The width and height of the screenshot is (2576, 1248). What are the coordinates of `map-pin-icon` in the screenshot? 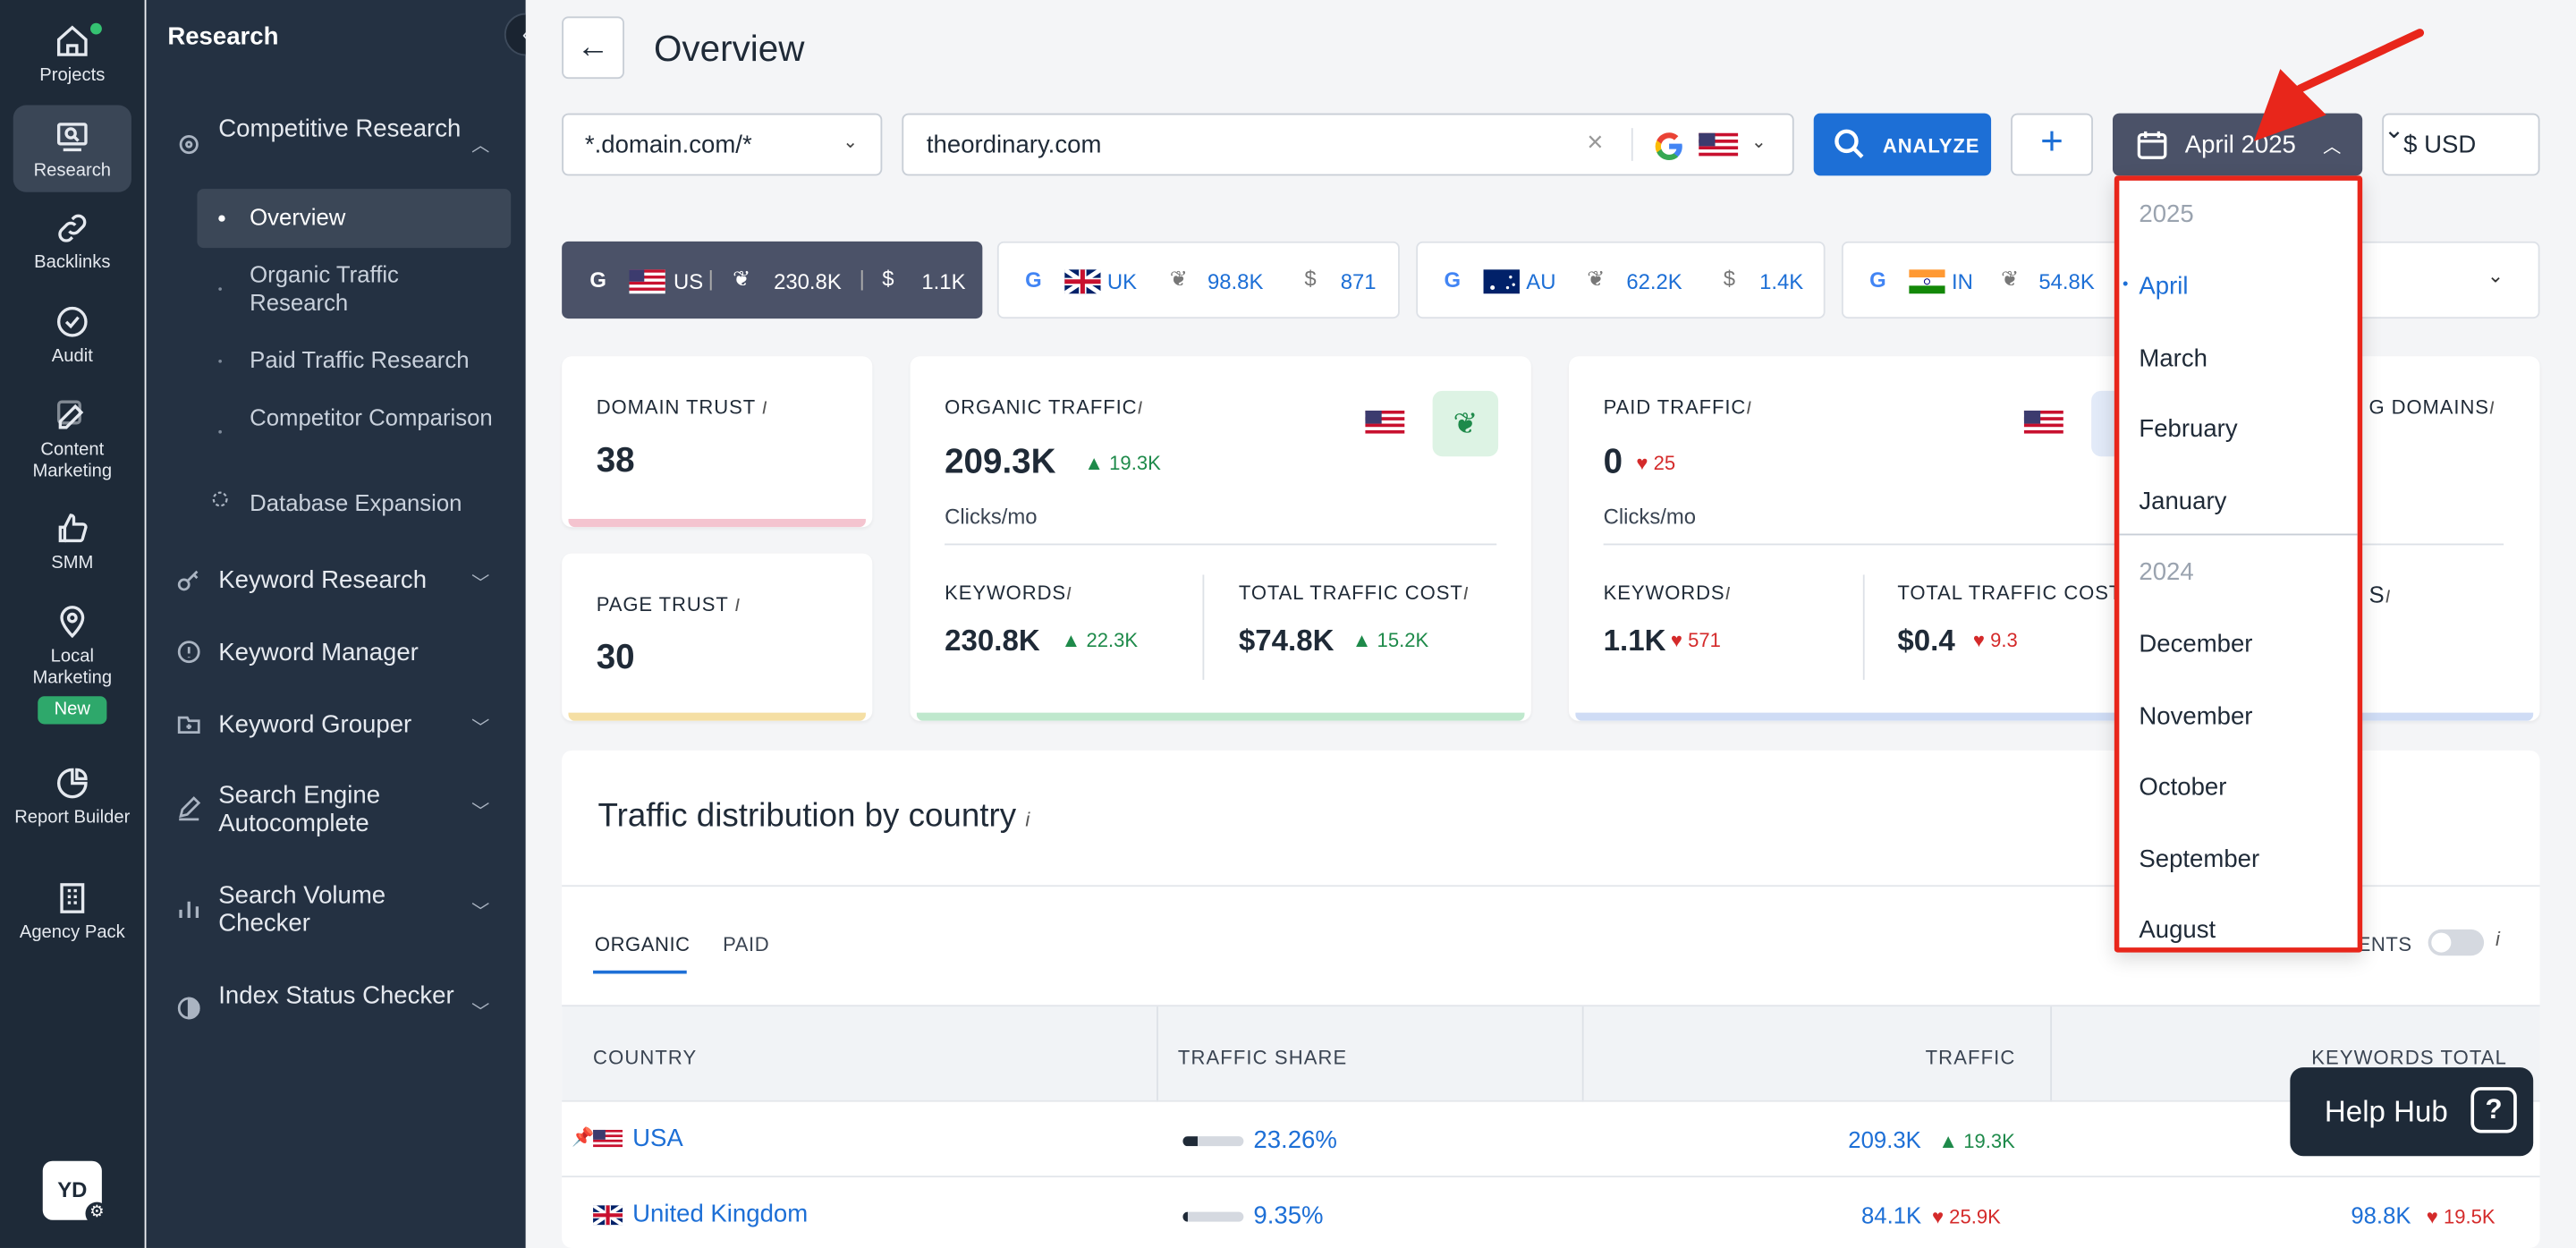 It's located at (72, 622).